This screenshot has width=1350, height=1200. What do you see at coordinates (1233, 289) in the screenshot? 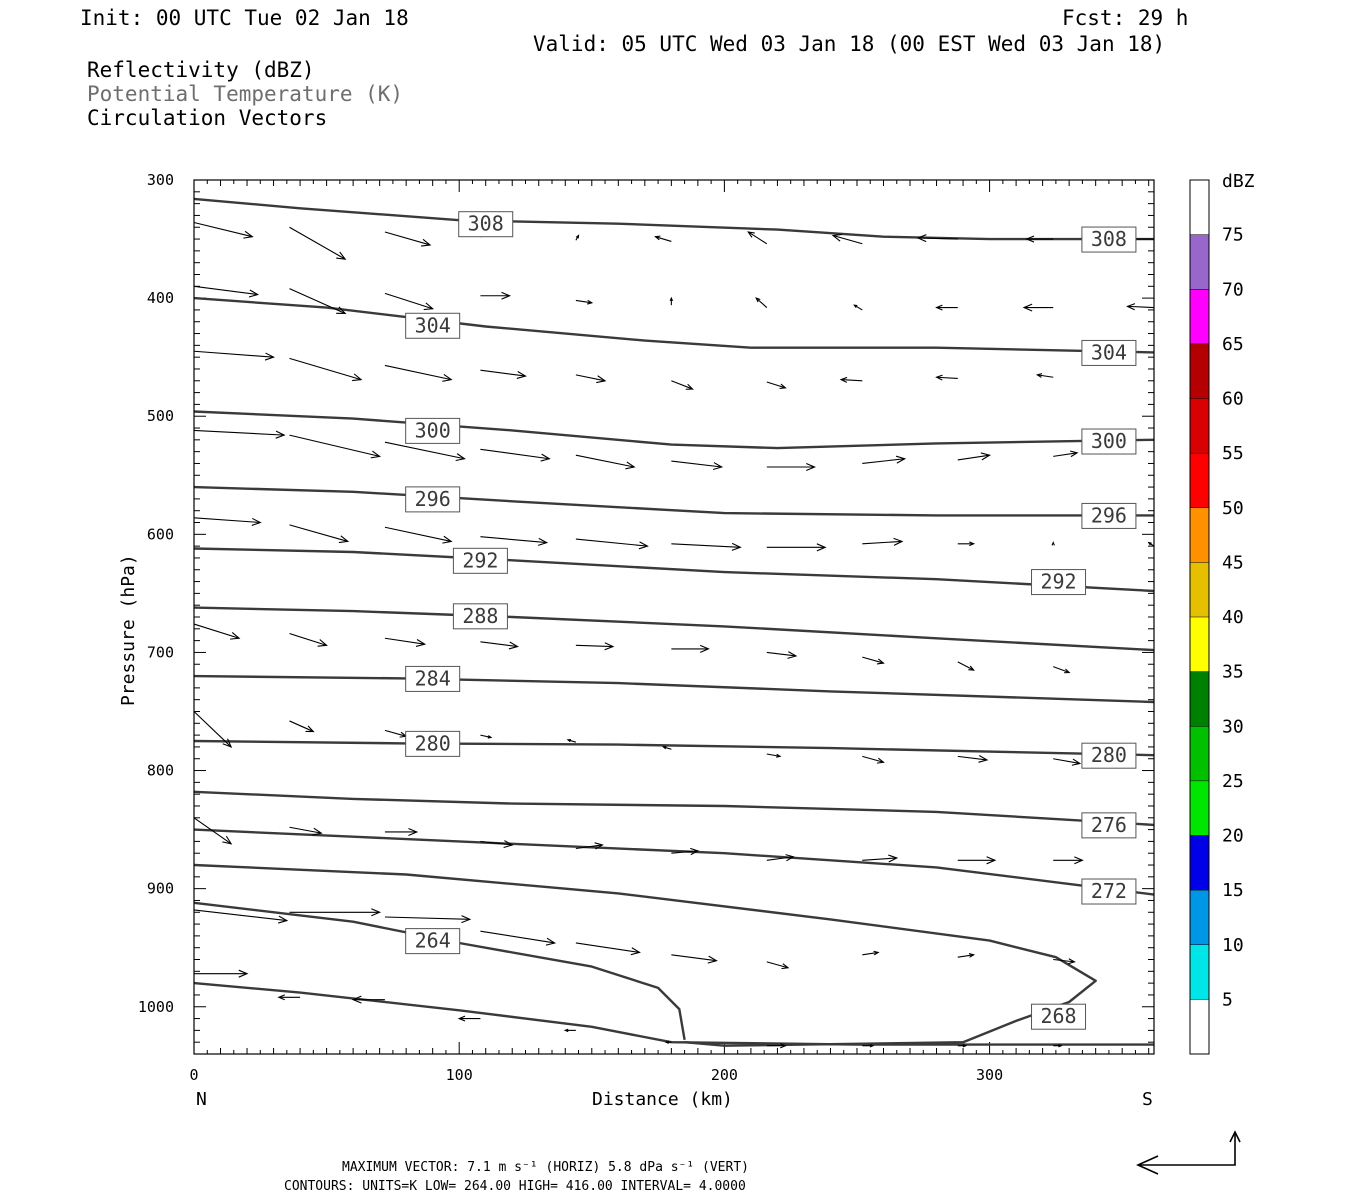
I see `colorbar-level-label: 70` at bounding box center [1233, 289].